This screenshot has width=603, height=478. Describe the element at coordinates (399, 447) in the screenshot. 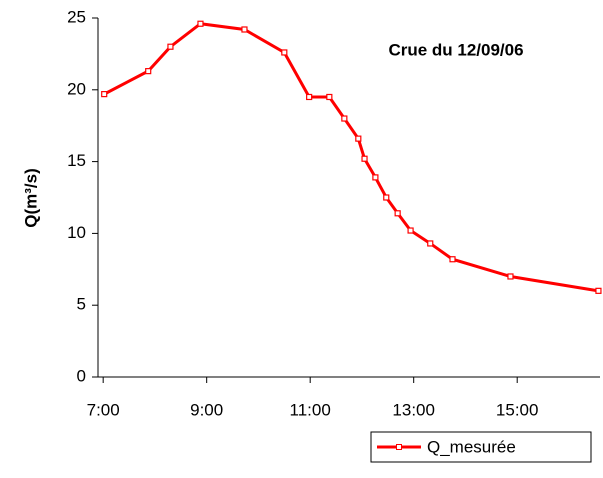

I see `legend-marker` at that location.